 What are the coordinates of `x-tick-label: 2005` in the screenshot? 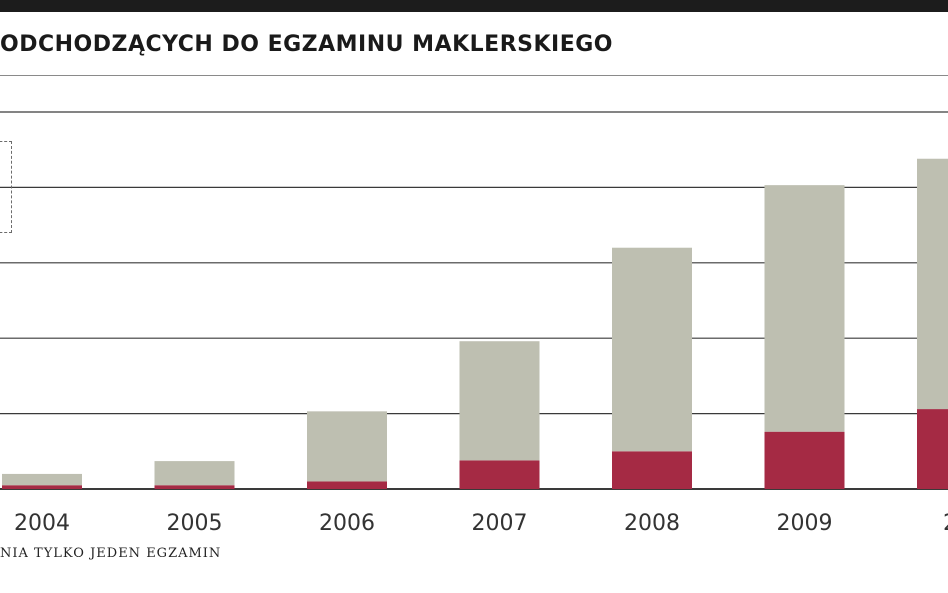 It's located at (195, 523).